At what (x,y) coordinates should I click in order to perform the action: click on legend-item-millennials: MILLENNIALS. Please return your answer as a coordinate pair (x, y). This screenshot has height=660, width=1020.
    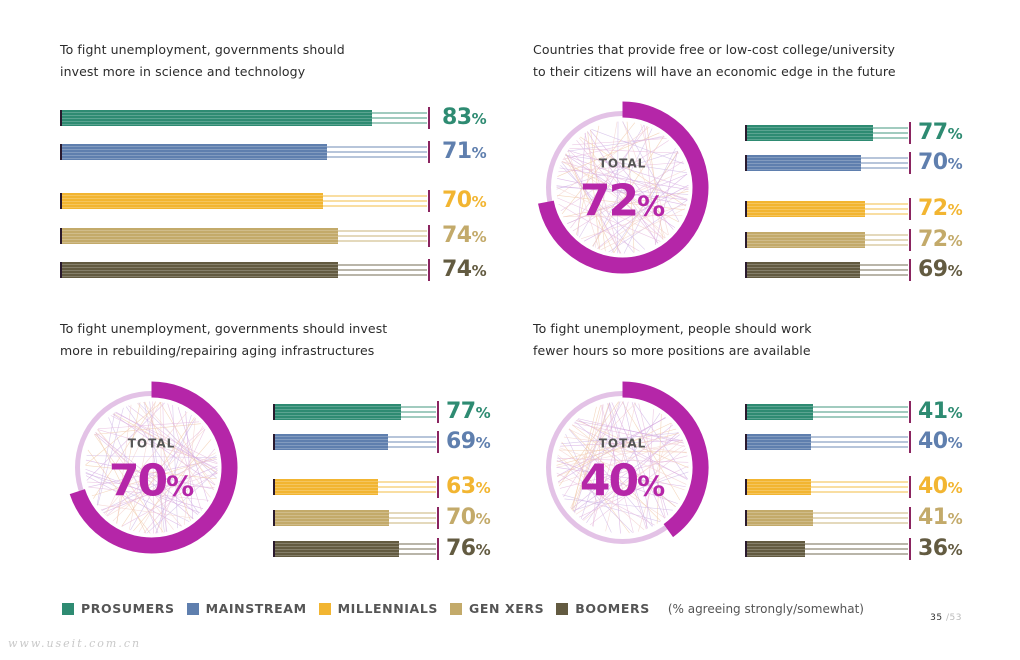
    Looking at the image, I should click on (378, 608).